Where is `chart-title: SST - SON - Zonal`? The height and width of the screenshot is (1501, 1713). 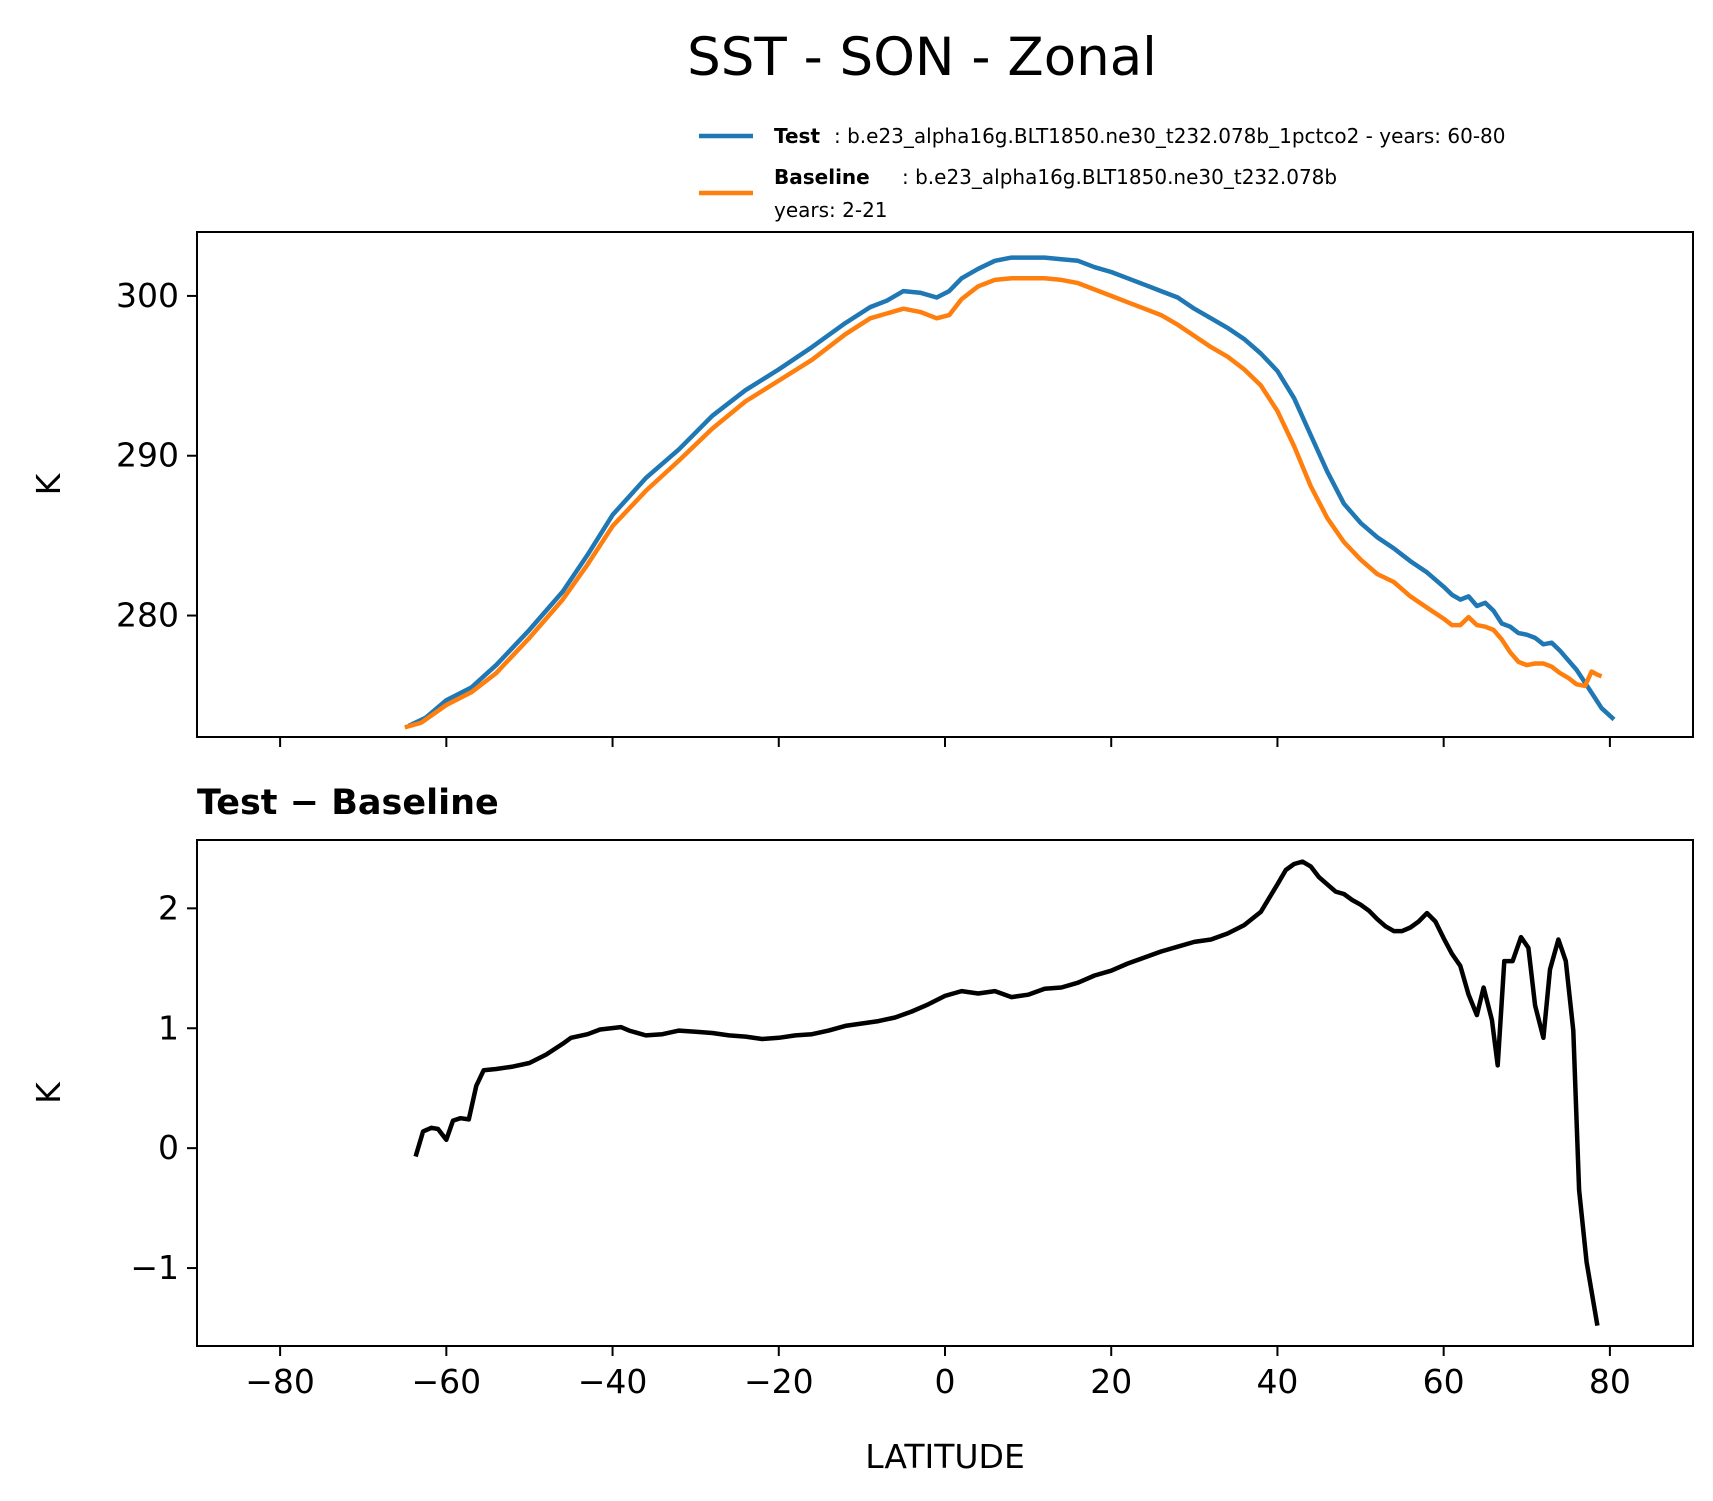 chart-title: SST - SON - Zonal is located at coordinates (922, 57).